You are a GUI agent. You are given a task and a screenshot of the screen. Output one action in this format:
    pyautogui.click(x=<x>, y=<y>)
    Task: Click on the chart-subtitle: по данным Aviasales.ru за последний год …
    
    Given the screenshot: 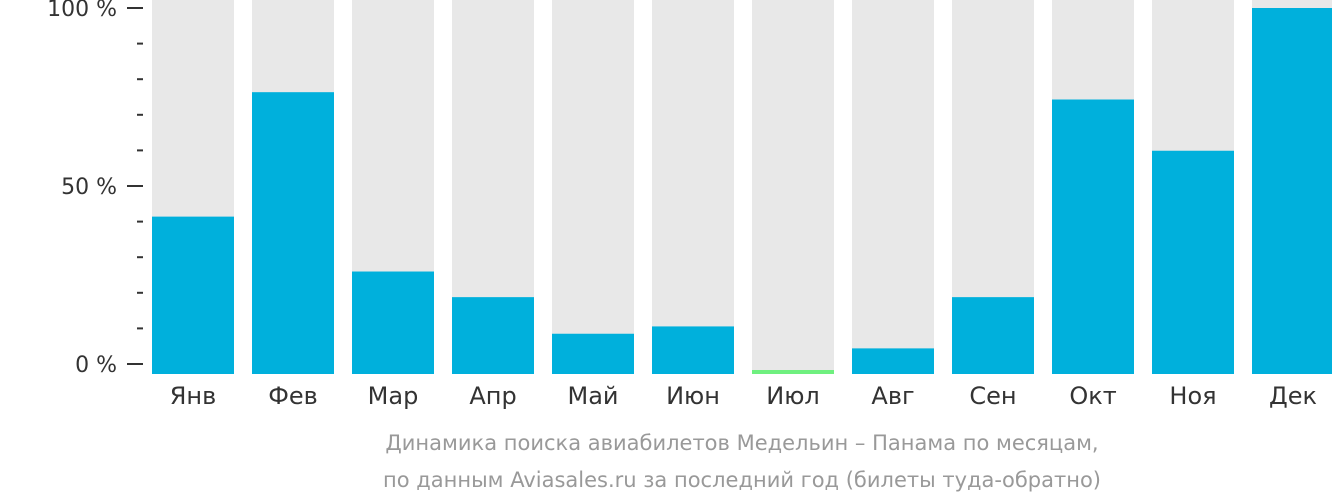 What is the action you would take?
    pyautogui.click(x=742, y=480)
    